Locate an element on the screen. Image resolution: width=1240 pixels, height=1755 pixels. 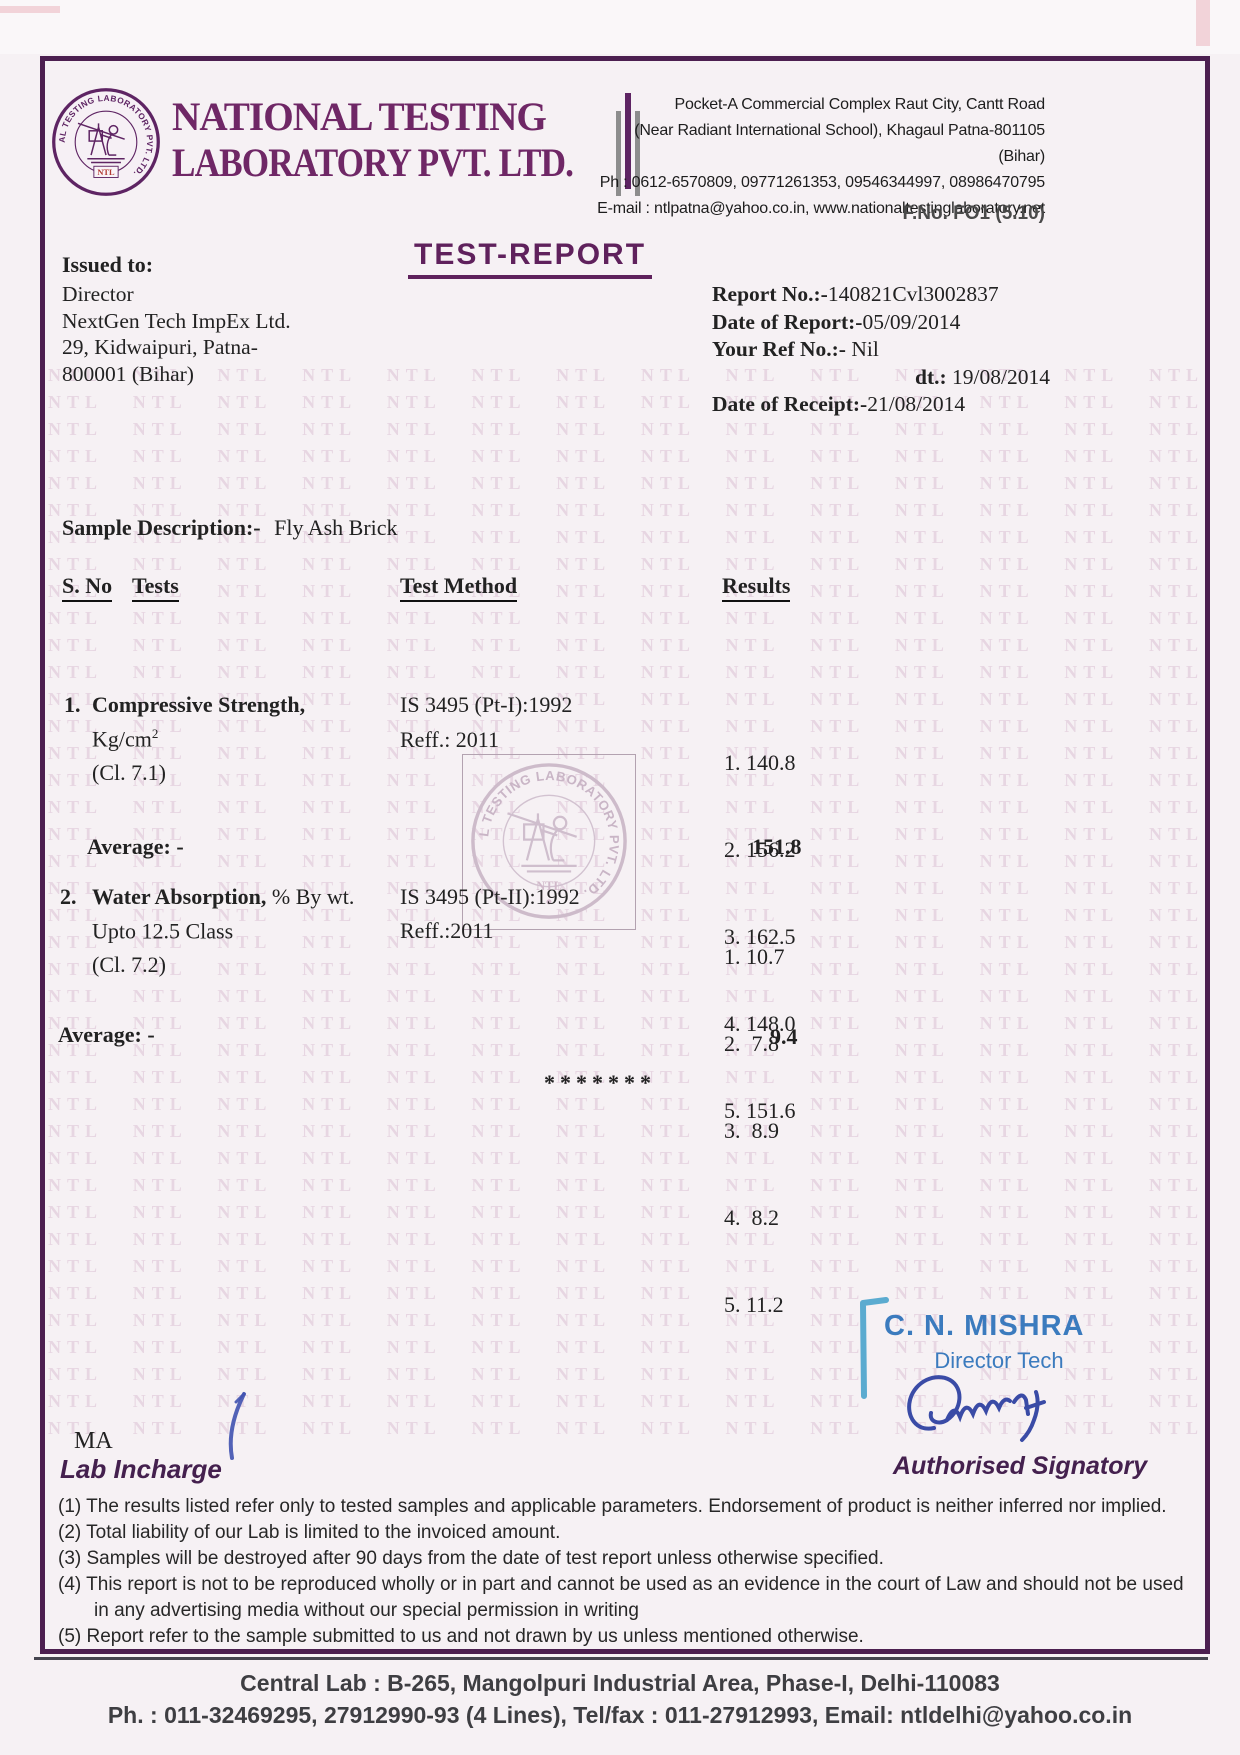
row1-result: 1. 140.8 is located at coordinates (760, 762).